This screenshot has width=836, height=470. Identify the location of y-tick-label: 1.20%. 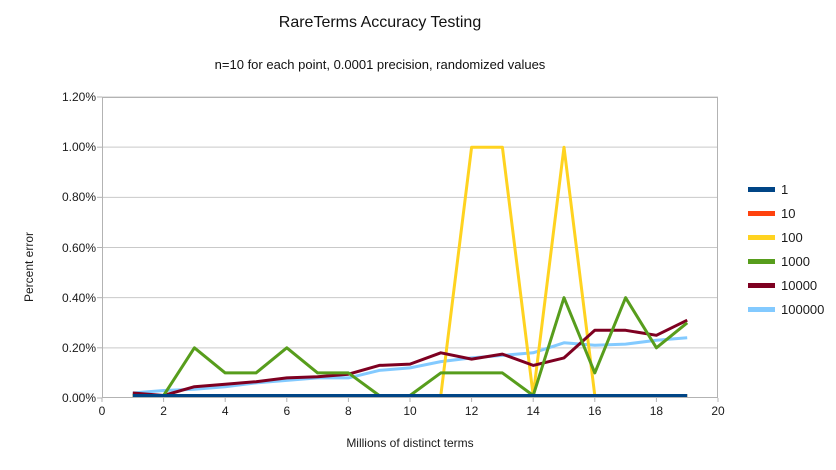
(78, 97).